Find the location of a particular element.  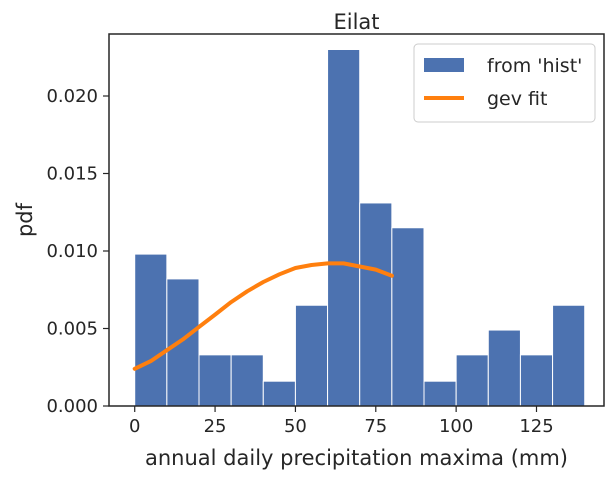

x-tick-label: 125 is located at coordinates (536, 426).